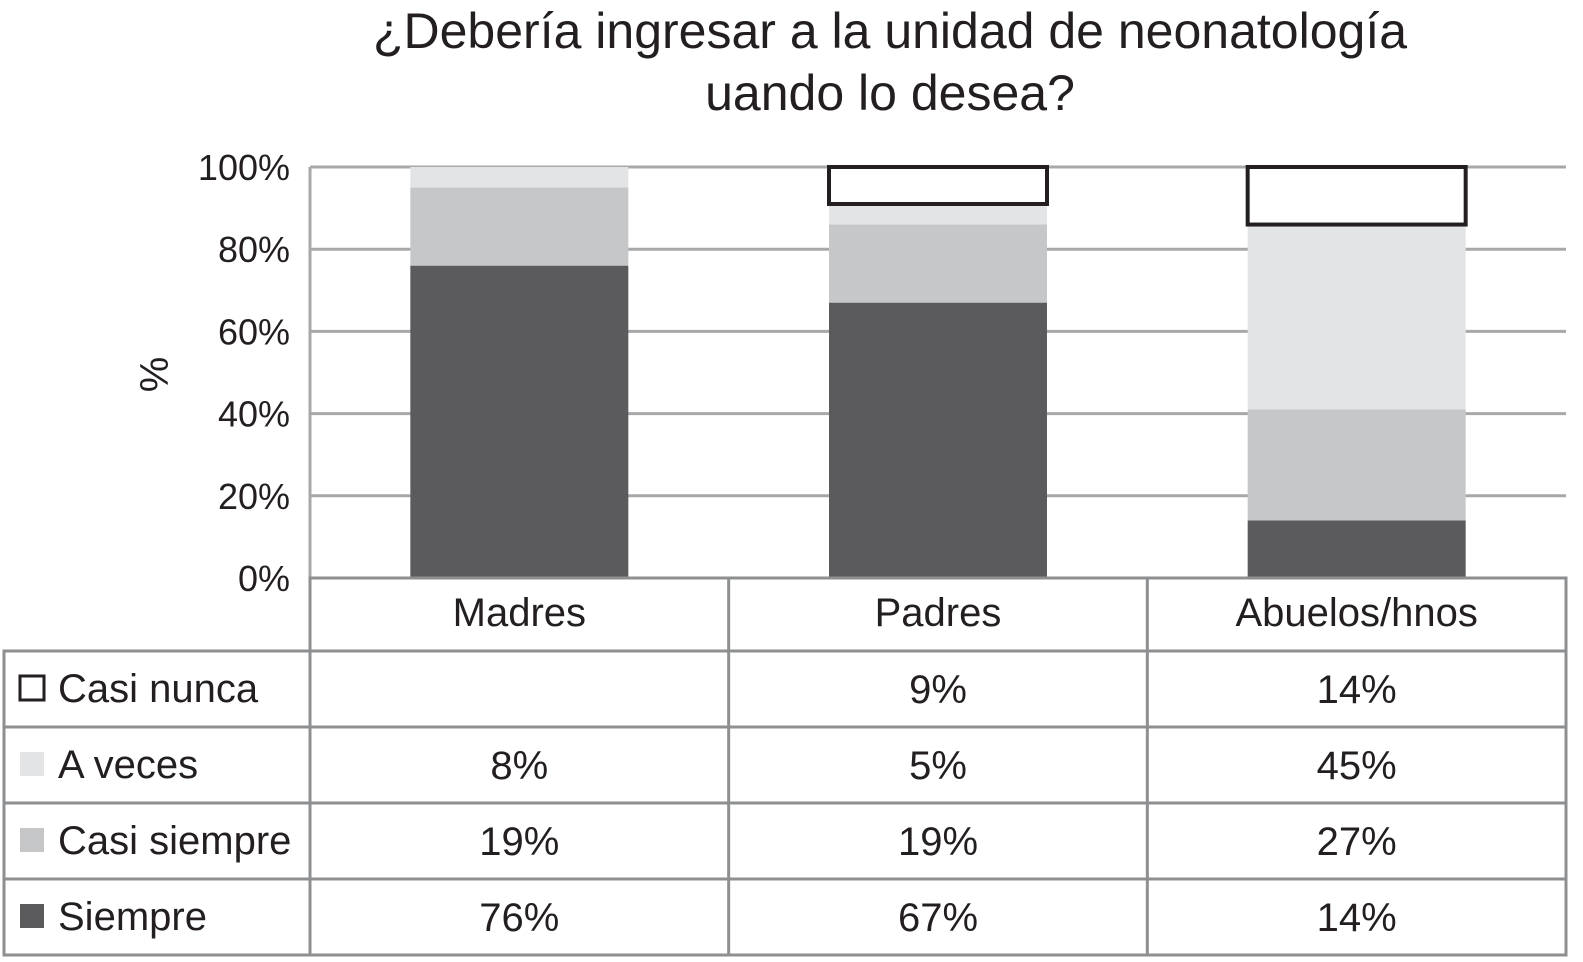 The image size is (1583, 962). What do you see at coordinates (128, 765) in the screenshot?
I see `legend-label: A veces` at bounding box center [128, 765].